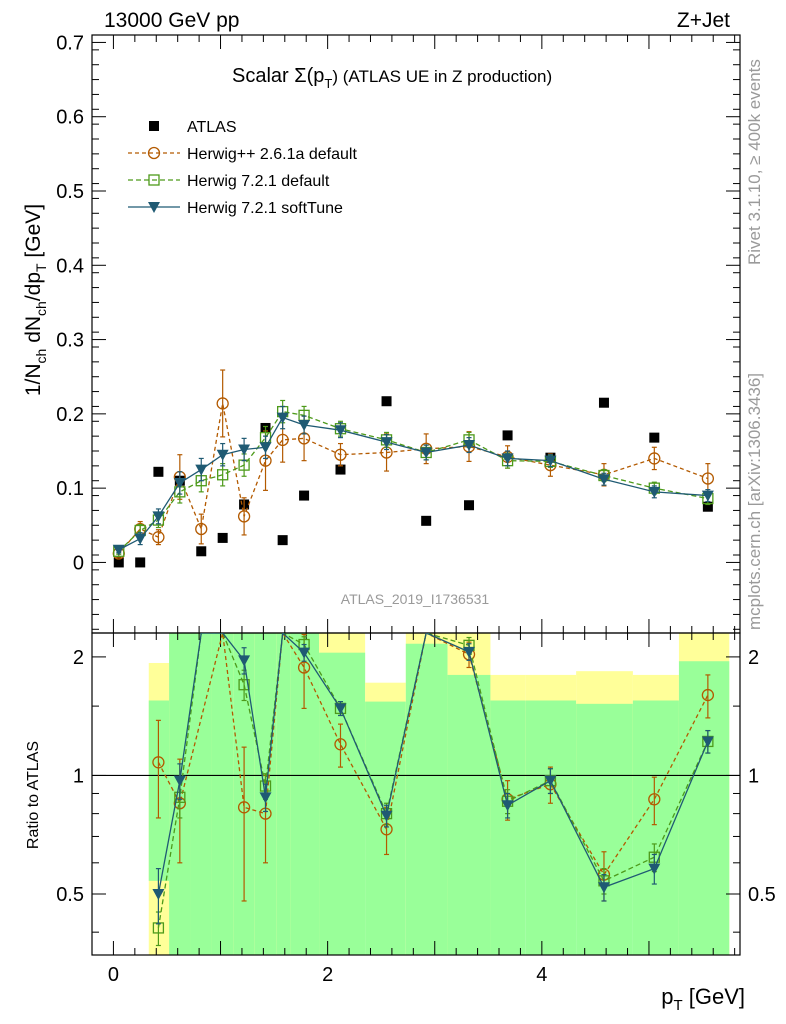 The image size is (786, 1024). What do you see at coordinates (327, 975) in the screenshot?
I see `x-tick-label: 2` at bounding box center [327, 975].